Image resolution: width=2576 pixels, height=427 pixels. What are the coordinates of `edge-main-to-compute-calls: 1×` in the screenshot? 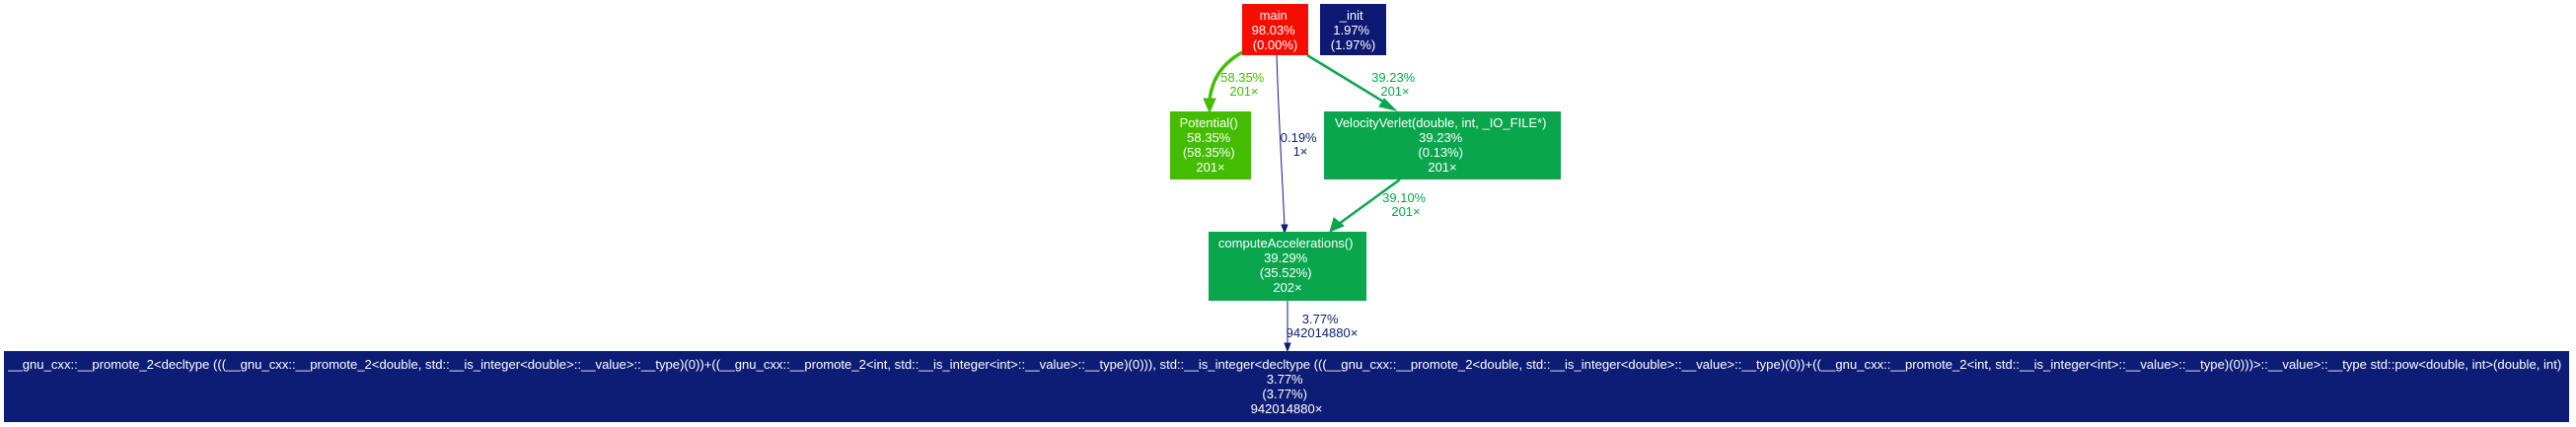 It's located at (1300, 151).